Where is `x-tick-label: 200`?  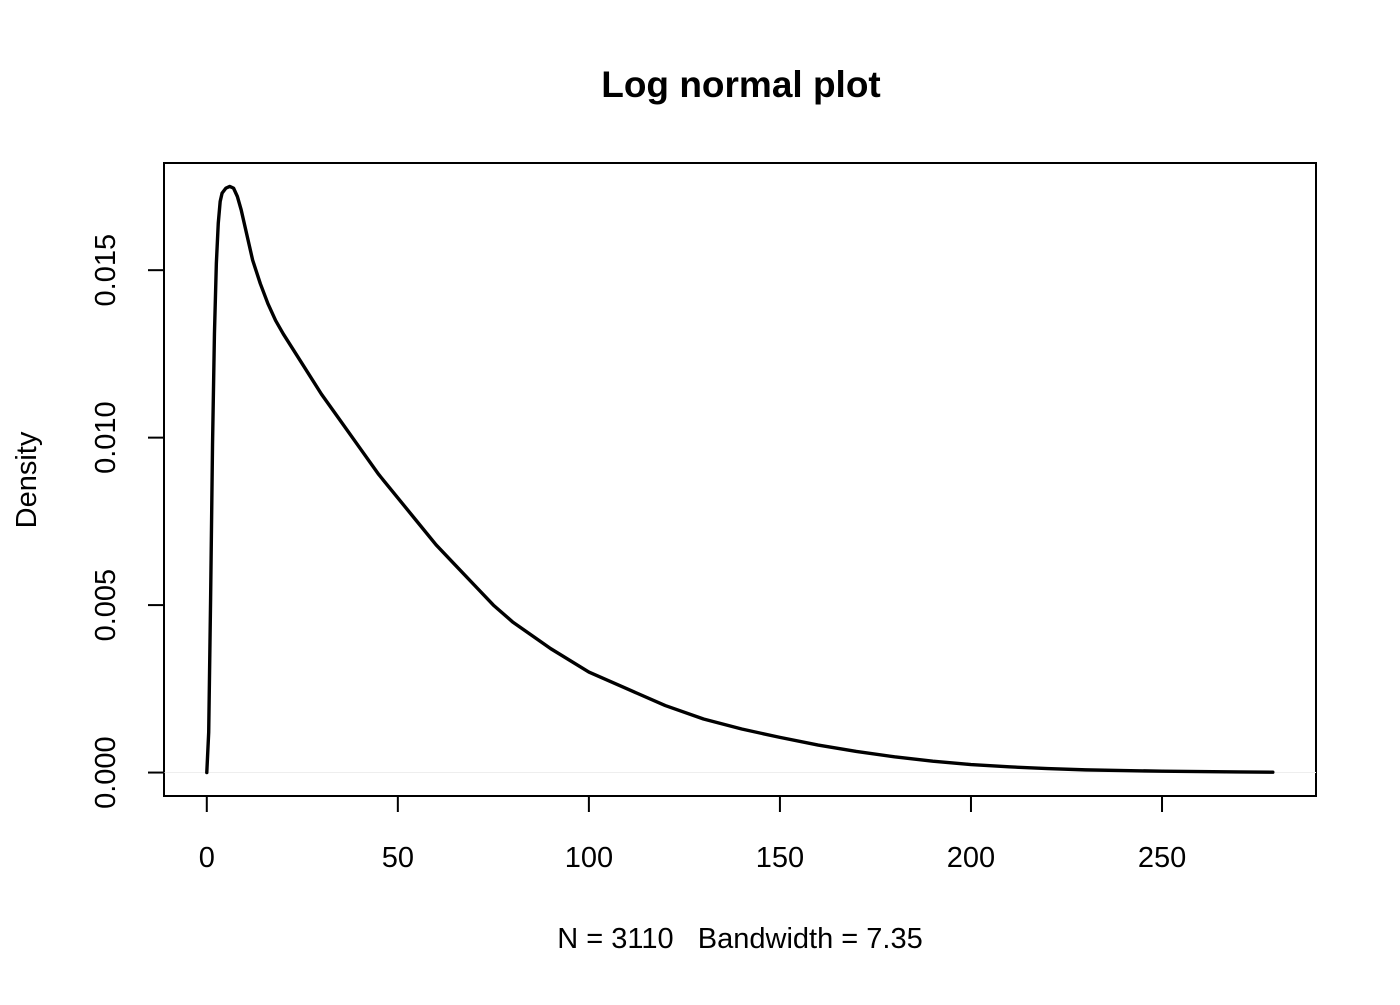 x-tick-label: 200 is located at coordinates (971, 858).